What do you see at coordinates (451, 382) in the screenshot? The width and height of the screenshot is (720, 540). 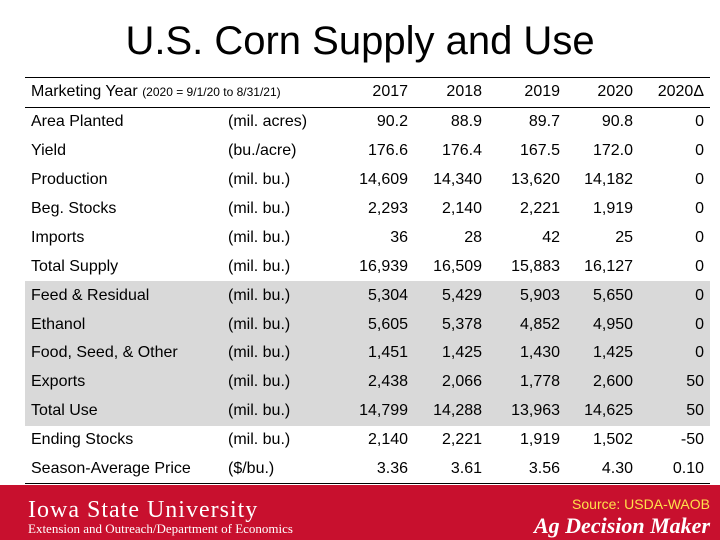 I see `value-cell: 2,066` at bounding box center [451, 382].